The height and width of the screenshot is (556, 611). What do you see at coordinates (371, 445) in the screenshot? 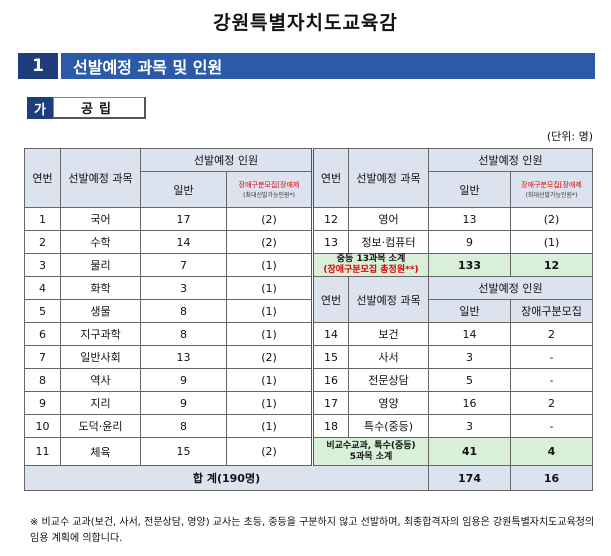
I see `subtotal-text: 비교수교과, 특수(중등)` at bounding box center [371, 445].